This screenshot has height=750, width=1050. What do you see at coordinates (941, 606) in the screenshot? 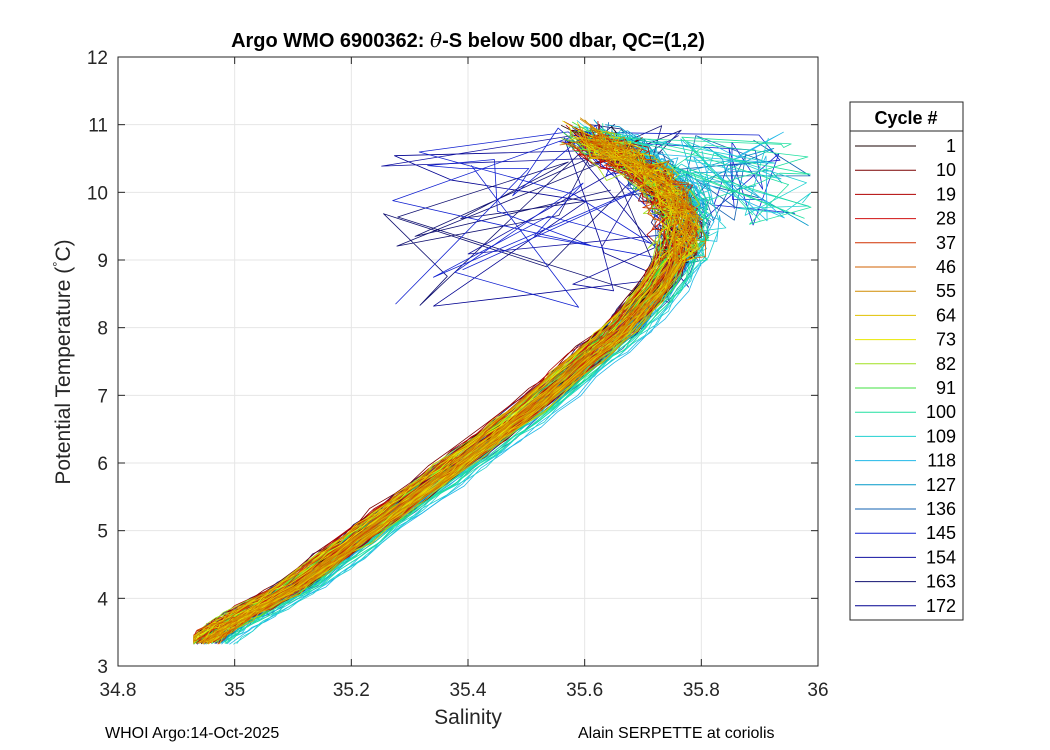
I see `legend-entry-label: 172` at bounding box center [941, 606].